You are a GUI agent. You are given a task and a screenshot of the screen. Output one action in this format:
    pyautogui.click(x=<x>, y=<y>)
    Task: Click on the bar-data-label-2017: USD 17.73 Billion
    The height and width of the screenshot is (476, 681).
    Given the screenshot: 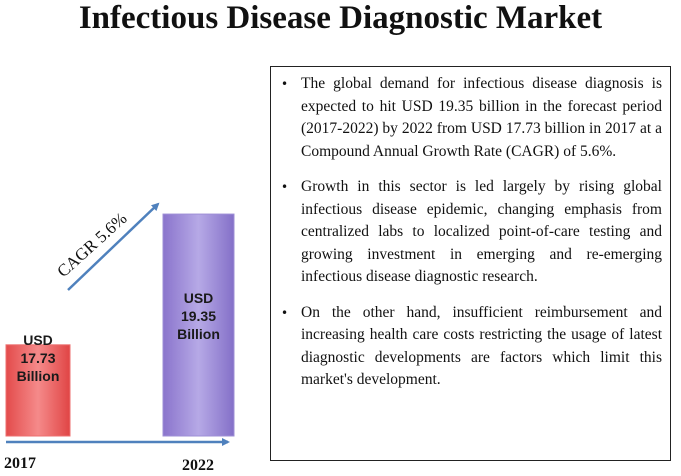 What is the action you would take?
    pyautogui.click(x=38, y=358)
    